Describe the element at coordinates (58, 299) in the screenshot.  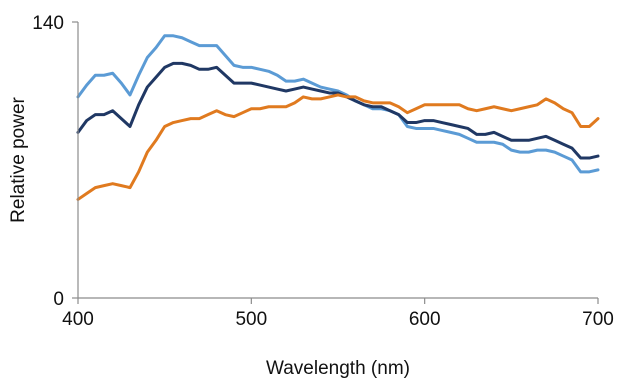
I see `y-tick-label: 0` at that location.